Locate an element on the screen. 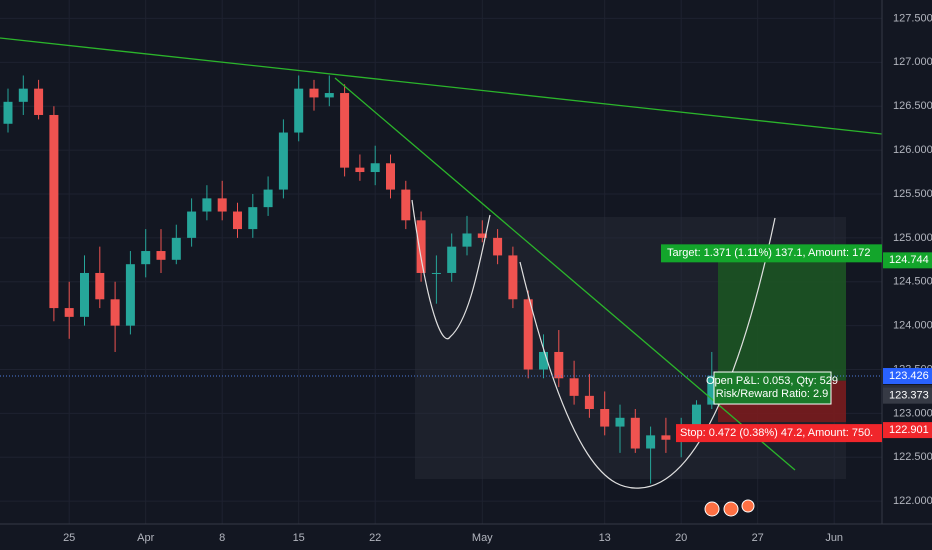 Image resolution: width=932 pixels, height=550 pixels. last-price-tag-bg is located at coordinates (907, 376).